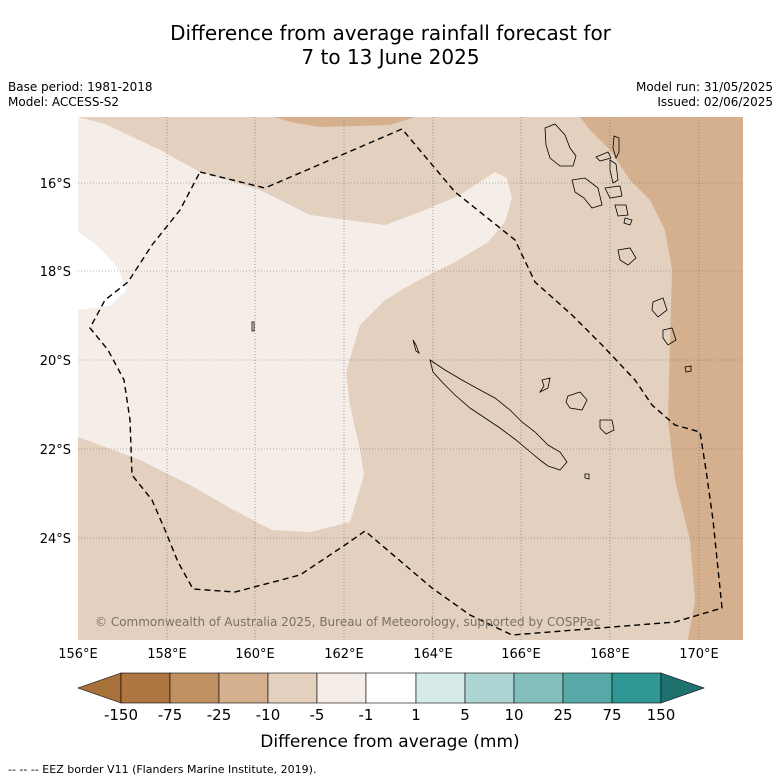  Describe the element at coordinates (659, 307) in the screenshot. I see `erromango-island` at that location.